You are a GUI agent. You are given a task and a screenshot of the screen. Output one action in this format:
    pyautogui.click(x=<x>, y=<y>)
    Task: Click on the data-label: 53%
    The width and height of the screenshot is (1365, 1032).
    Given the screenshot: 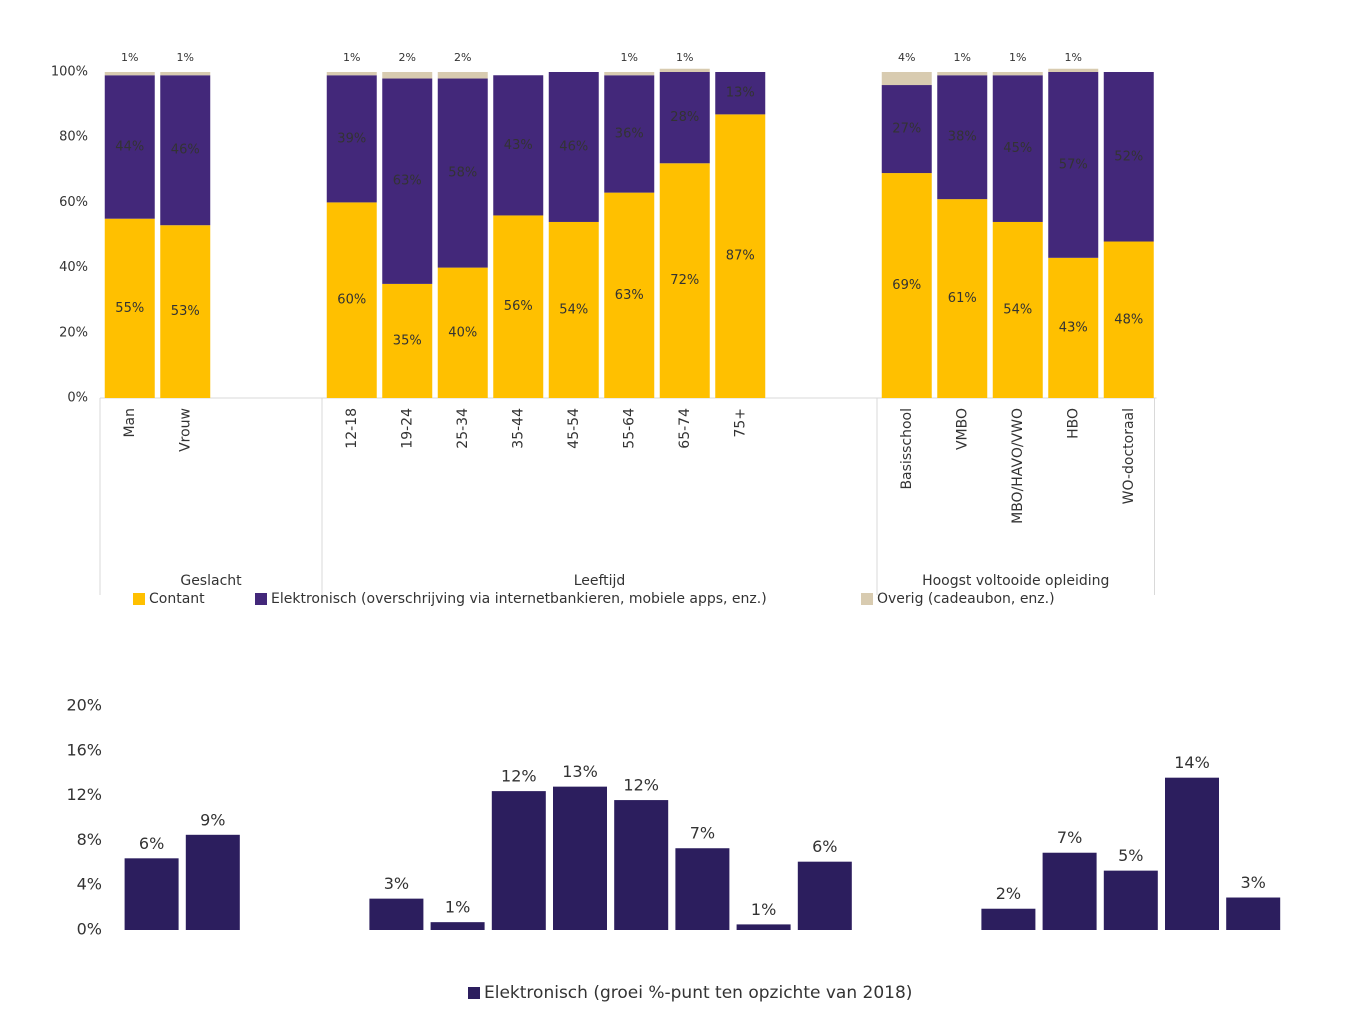 What is the action you would take?
    pyautogui.click(x=185, y=311)
    